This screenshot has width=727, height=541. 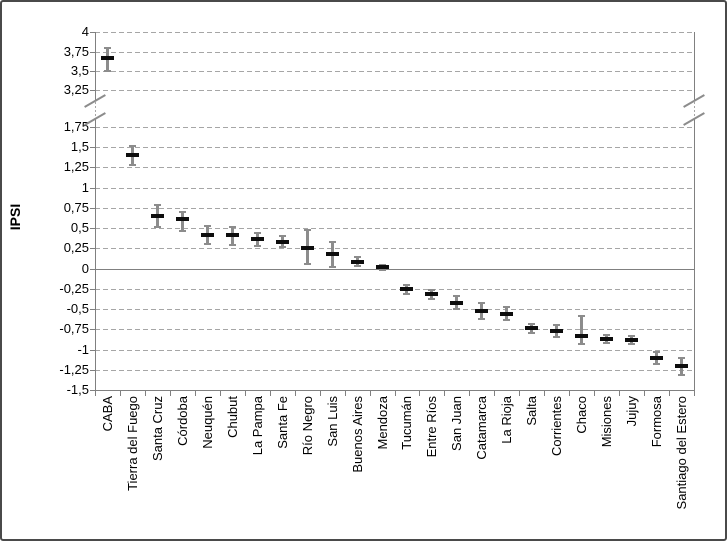 I want to click on x-category-label: La Pampa, so click(x=257, y=426).